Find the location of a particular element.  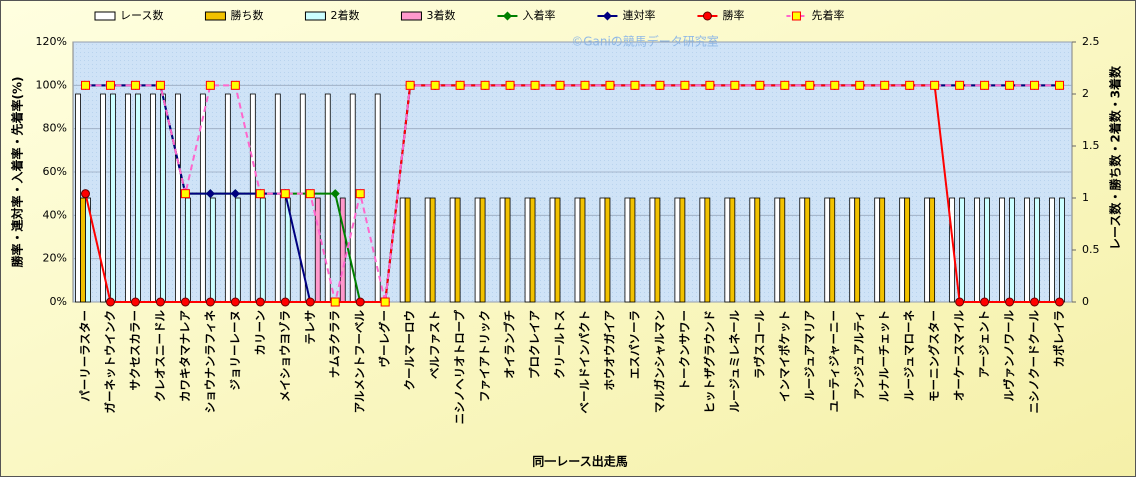

legend-label: レース数 is located at coordinates (141, 15).